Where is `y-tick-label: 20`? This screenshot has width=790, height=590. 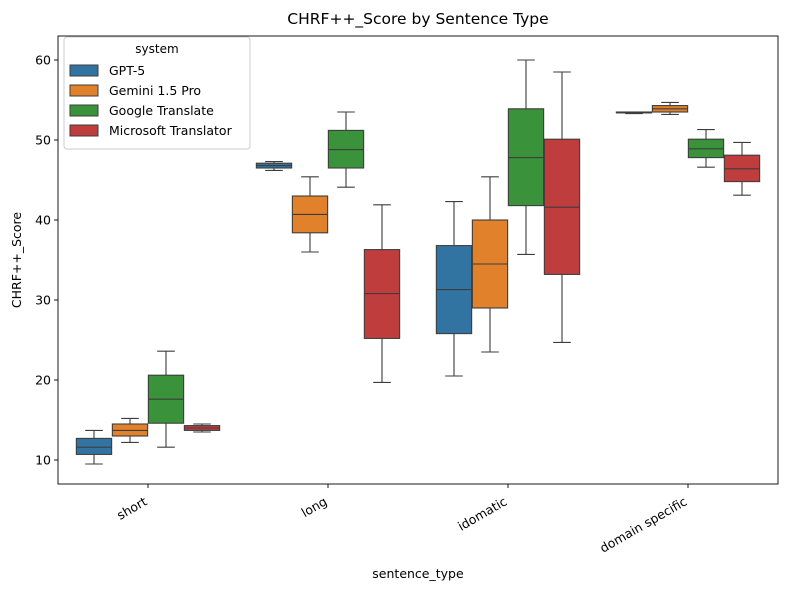 y-tick-label: 20 is located at coordinates (43, 380).